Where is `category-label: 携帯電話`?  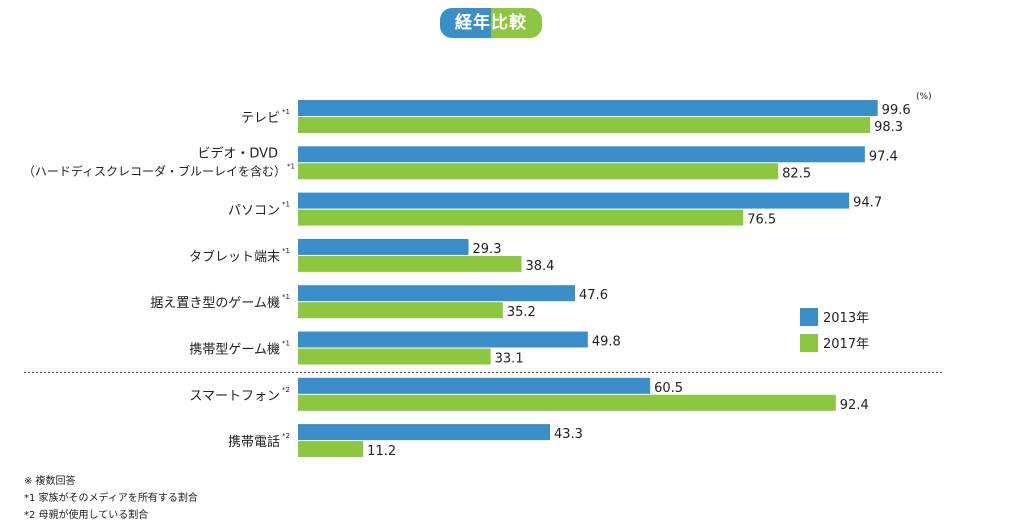
category-label: 携帯電話 is located at coordinates (254, 442).